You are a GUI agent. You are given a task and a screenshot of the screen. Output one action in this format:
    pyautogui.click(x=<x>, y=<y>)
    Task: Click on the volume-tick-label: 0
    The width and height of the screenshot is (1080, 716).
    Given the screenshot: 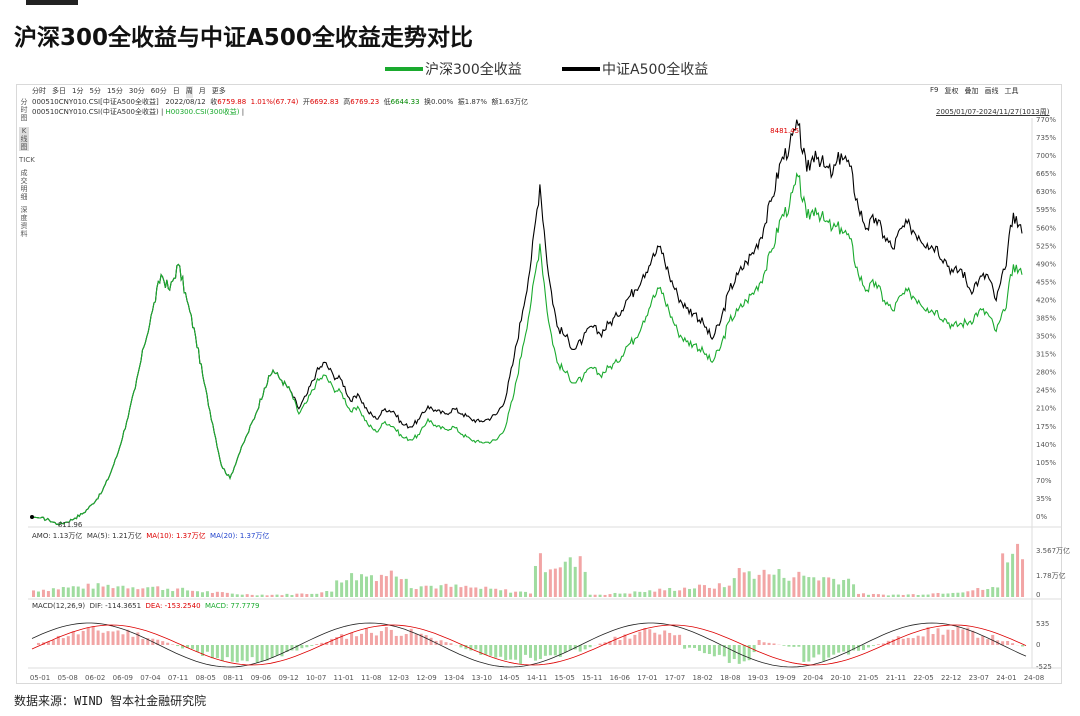 What is the action you would take?
    pyautogui.click(x=1038, y=595)
    